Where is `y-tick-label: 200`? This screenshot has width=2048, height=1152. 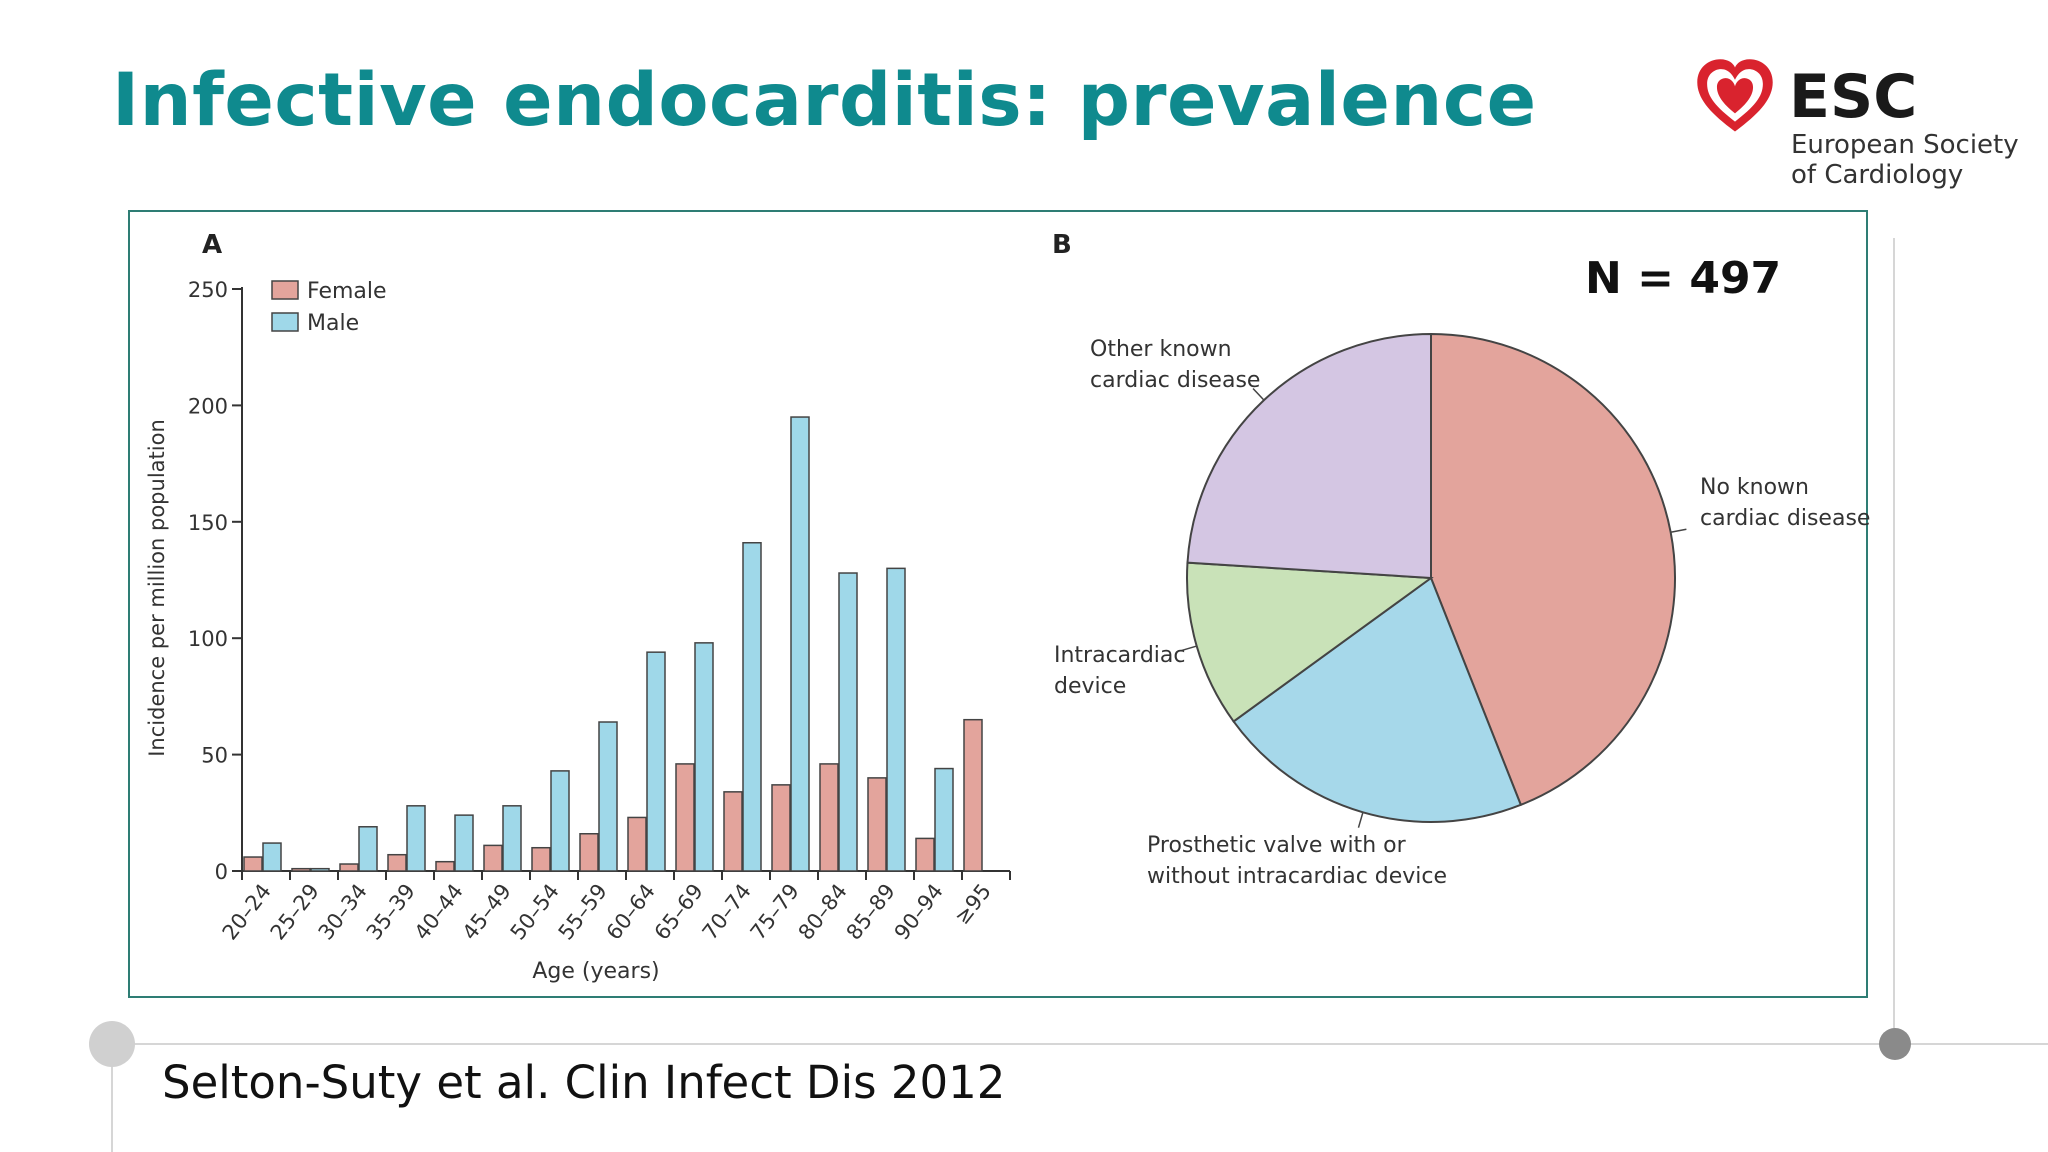
y-tick-label: 200 is located at coordinates (208, 406).